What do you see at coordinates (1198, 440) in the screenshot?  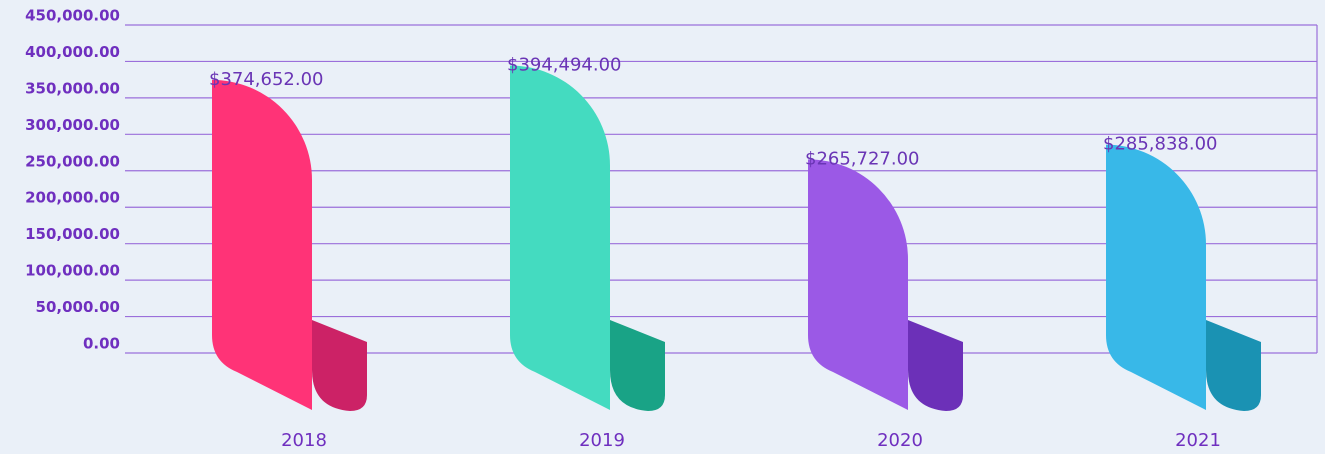 I see `x-tick-label: 2021` at bounding box center [1198, 440].